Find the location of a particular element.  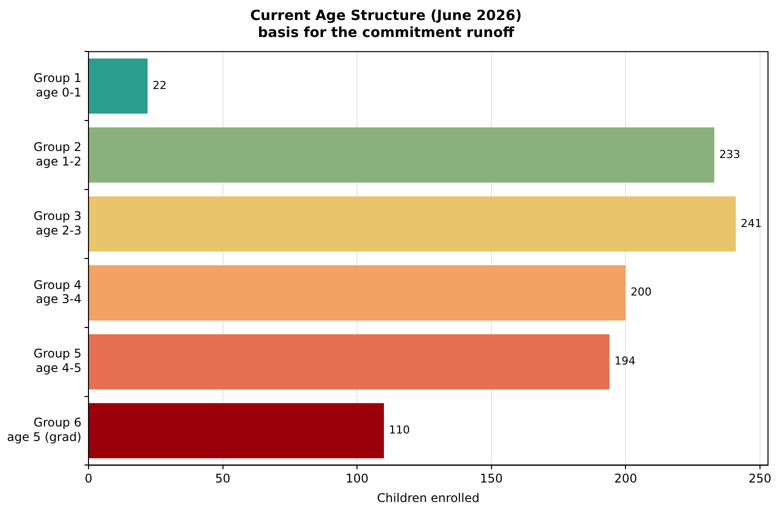

data-label: 110 is located at coordinates (399, 430).